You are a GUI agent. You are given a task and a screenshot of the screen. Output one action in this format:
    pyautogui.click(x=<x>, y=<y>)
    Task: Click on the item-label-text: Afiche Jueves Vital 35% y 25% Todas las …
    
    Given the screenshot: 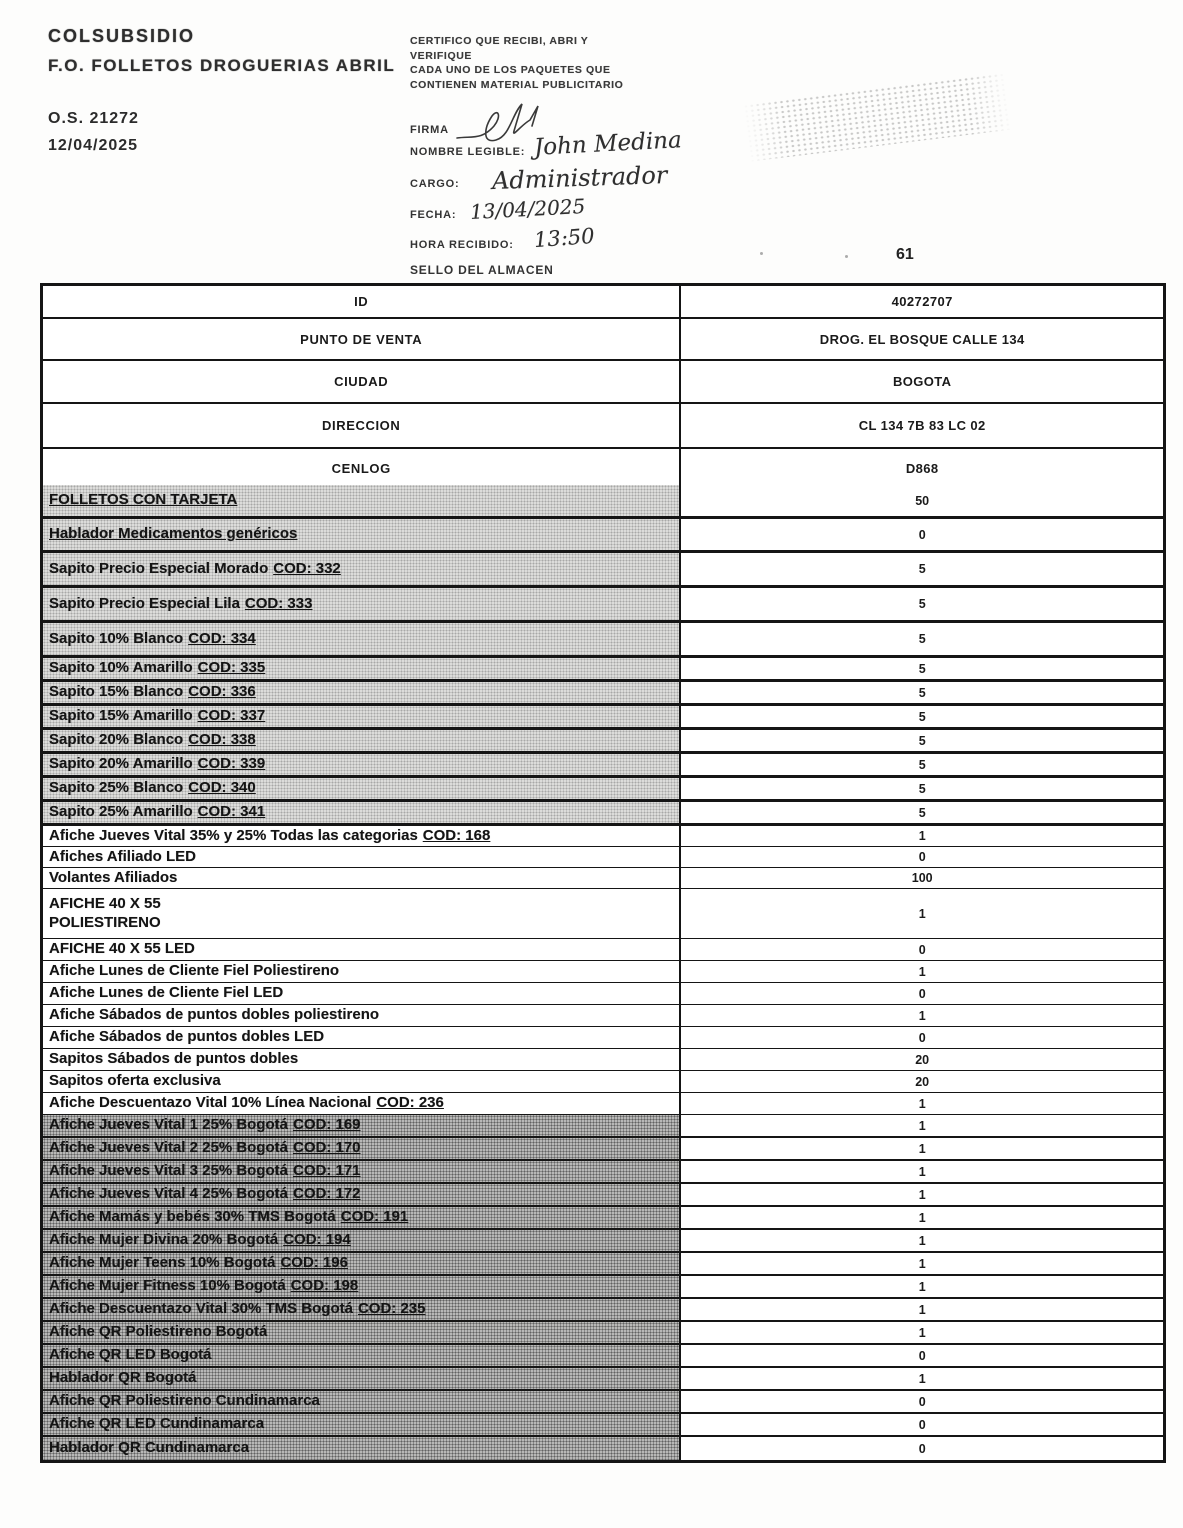 What is the action you would take?
    pyautogui.click(x=233, y=835)
    